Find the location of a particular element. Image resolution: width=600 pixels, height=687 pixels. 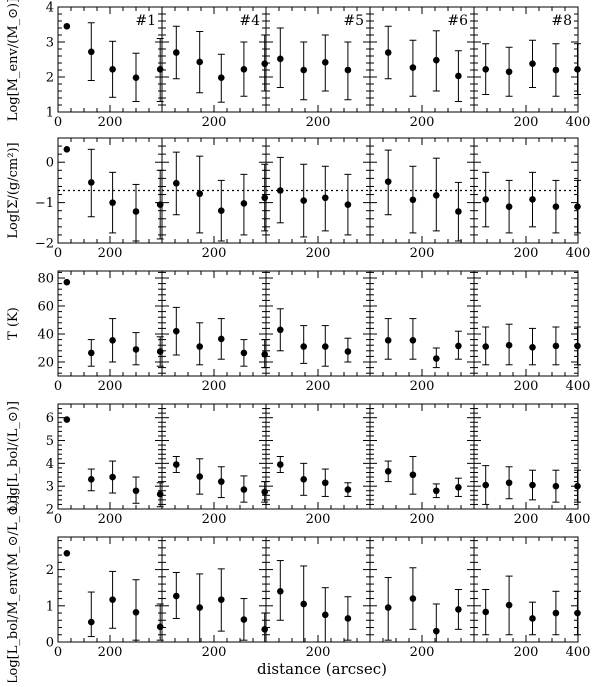

panel-lbol-1: 0 200 is located at coordinates (109, 465).